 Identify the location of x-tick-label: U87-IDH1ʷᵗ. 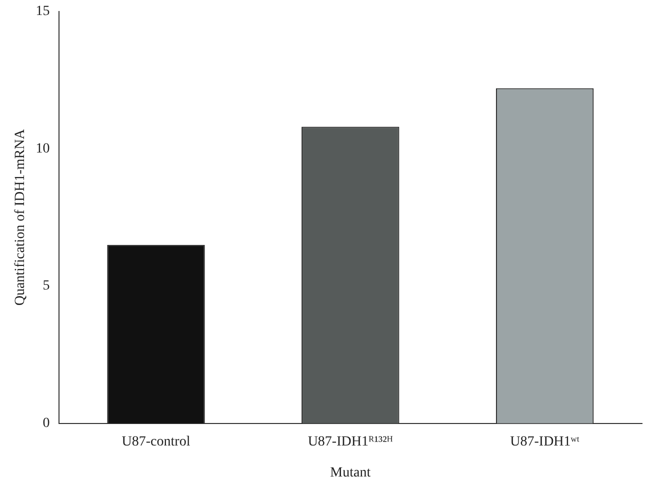
(545, 442).